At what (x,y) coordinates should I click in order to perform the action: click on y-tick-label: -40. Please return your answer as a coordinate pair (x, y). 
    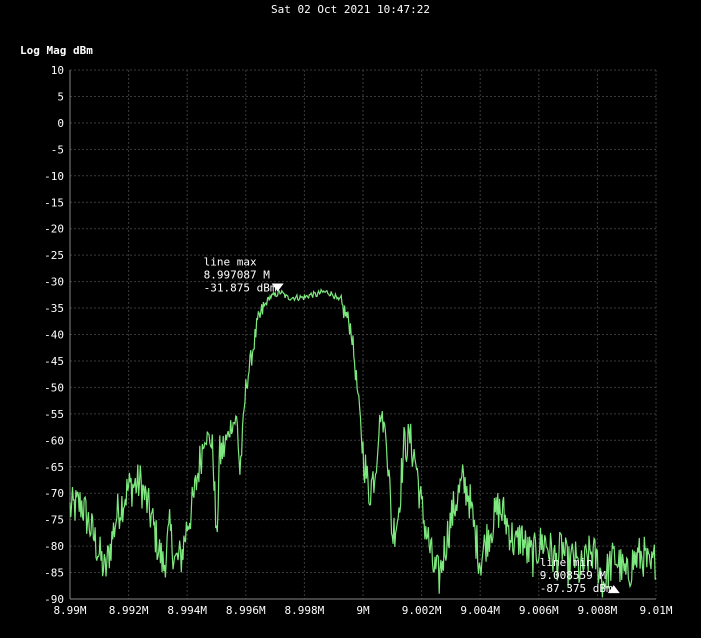
    Looking at the image, I should click on (54, 335).